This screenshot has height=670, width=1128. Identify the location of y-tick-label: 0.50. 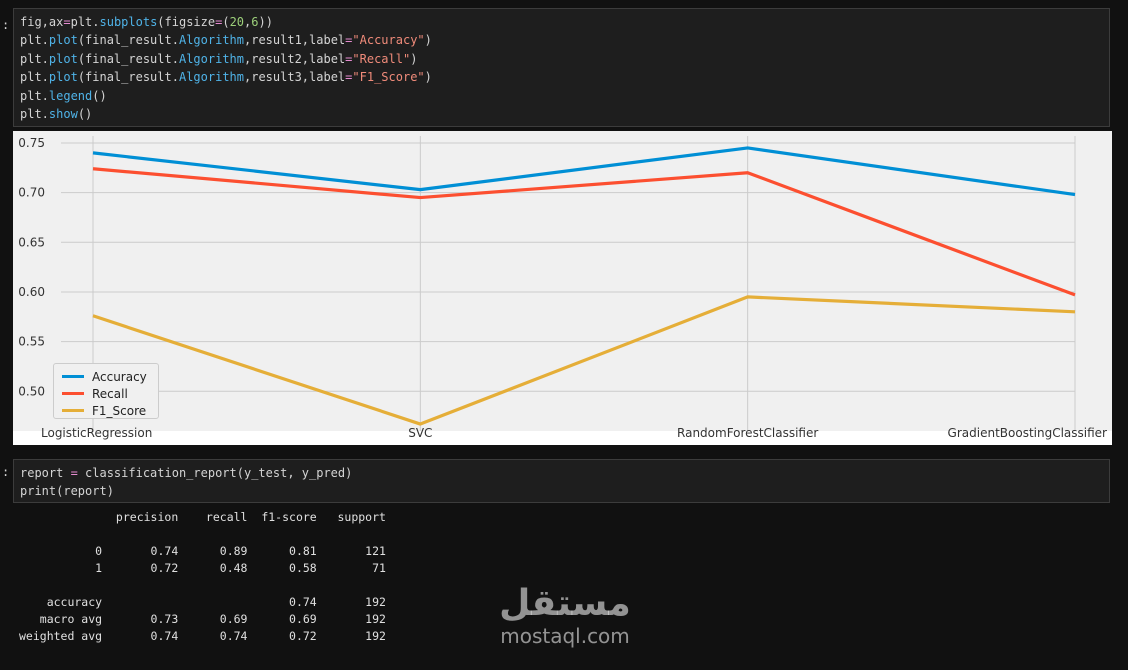
(31, 391).